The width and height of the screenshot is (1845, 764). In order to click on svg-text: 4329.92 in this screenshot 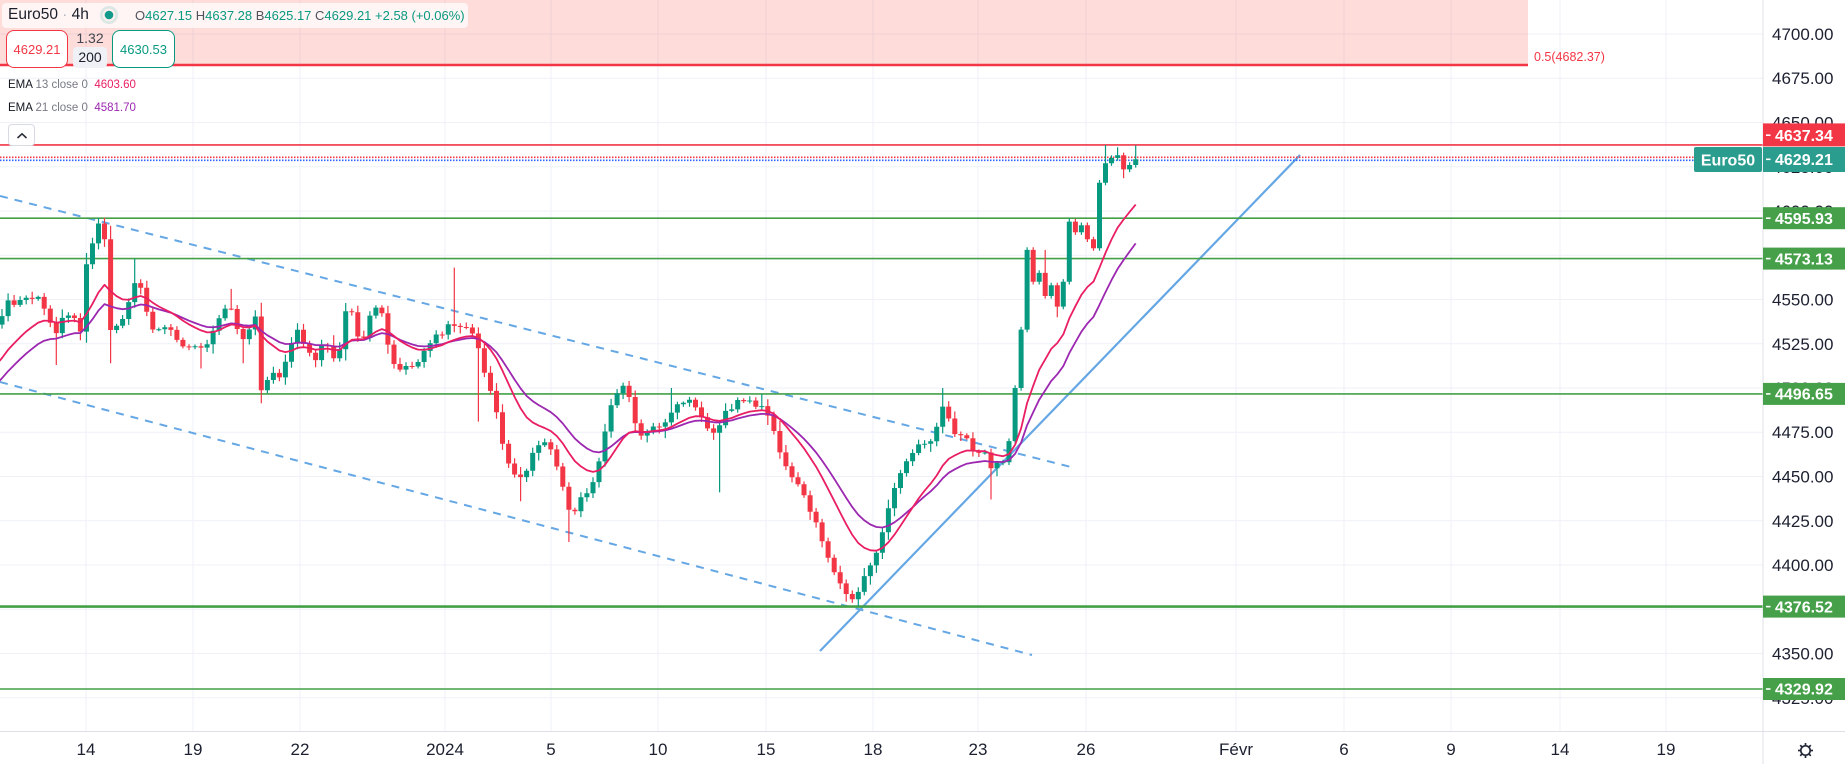, I will do `click(1804, 690)`.